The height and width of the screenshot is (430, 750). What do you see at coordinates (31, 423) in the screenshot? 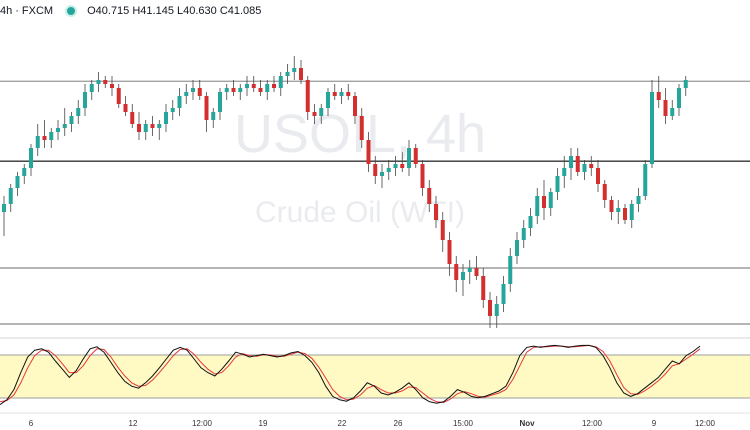
I see `x-tick-label: 6` at bounding box center [31, 423].